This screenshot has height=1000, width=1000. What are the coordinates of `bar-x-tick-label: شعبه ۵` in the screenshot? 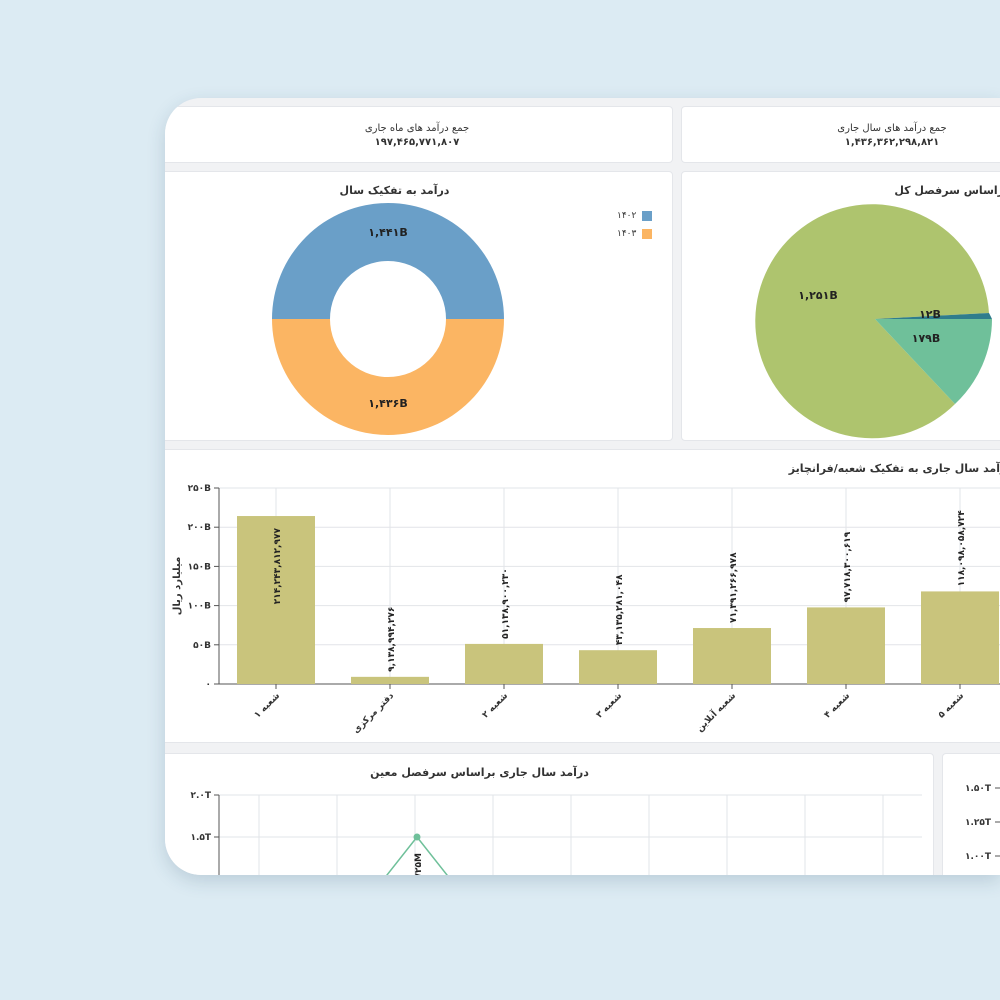 It's located at (952, 706).